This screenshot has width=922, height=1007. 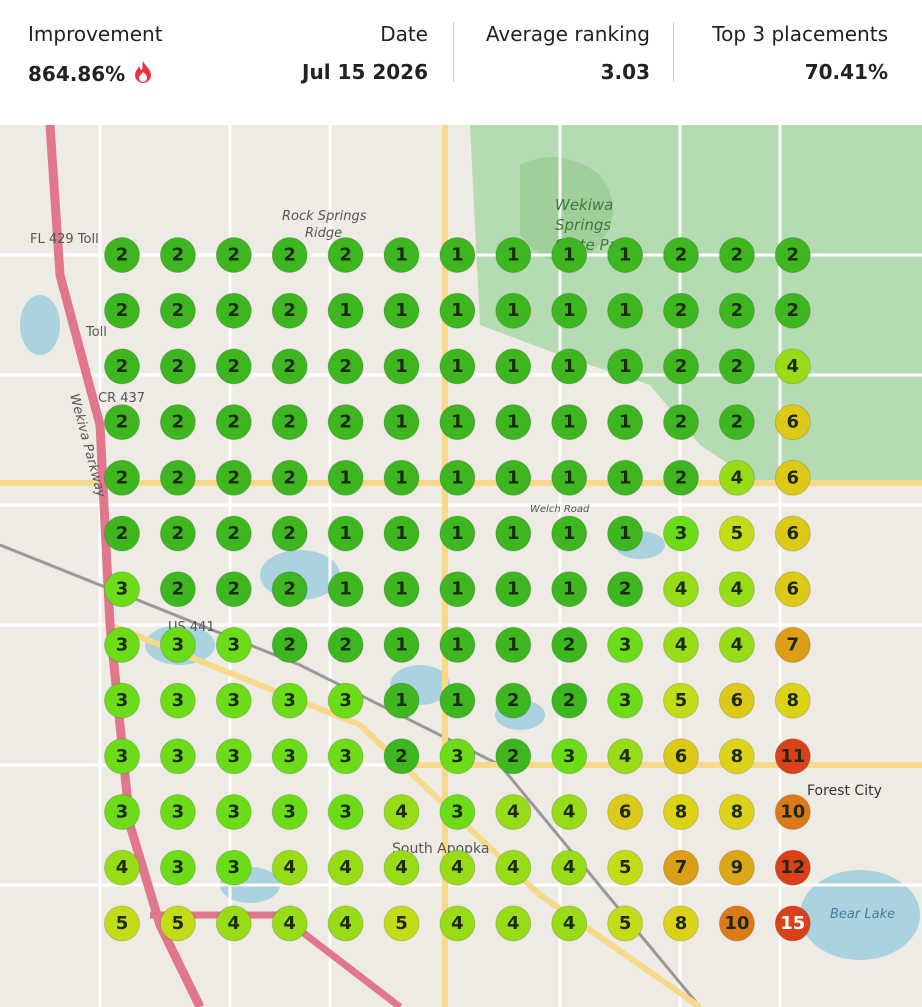 What do you see at coordinates (844, 791) in the screenshot?
I see `map-label: Forest City` at bounding box center [844, 791].